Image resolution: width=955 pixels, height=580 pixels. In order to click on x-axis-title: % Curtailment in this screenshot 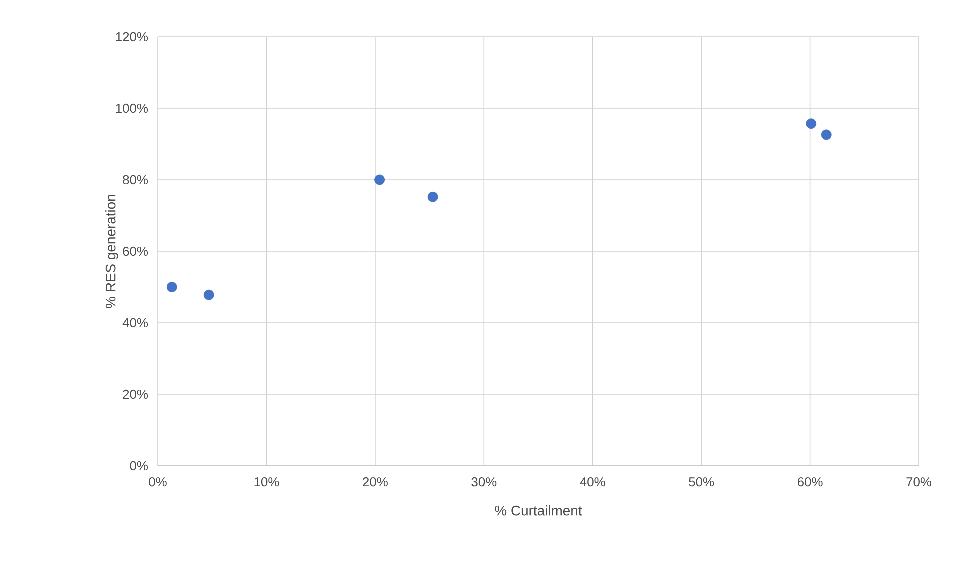, I will do `click(538, 511)`.